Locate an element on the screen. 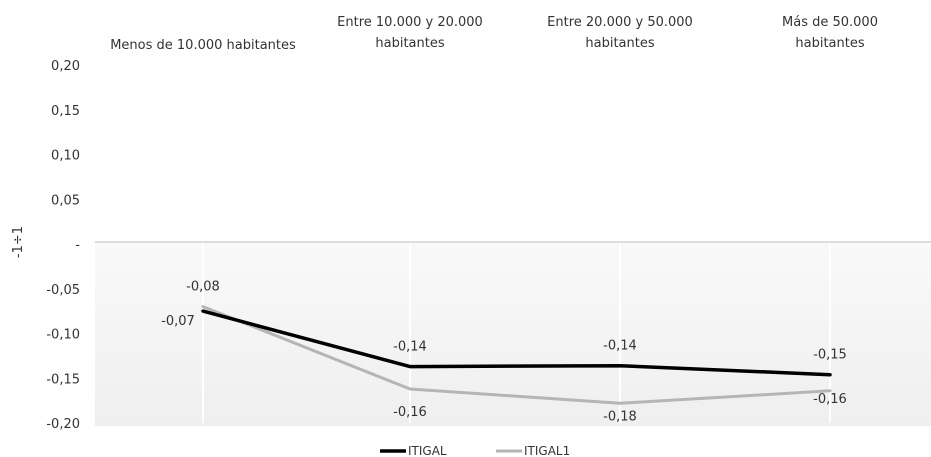  legend: ITIGAL ITIGAL1 is located at coordinates (475, 450).